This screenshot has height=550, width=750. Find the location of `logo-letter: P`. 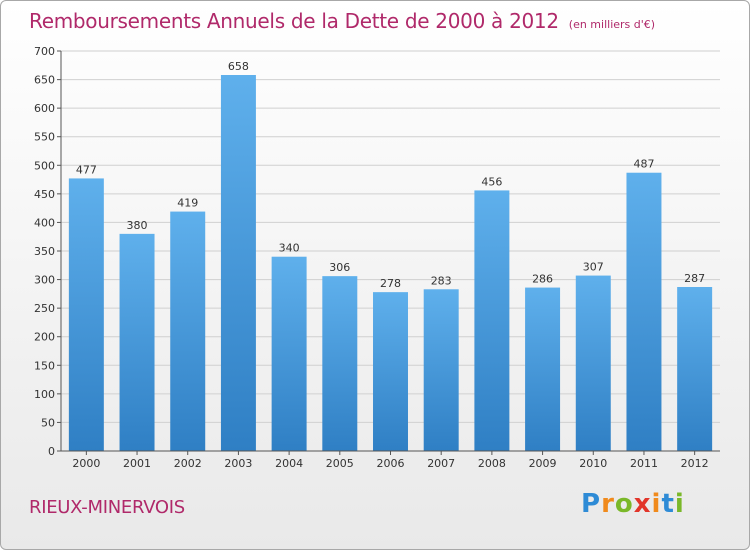

logo-letter: P is located at coordinates (591, 504).